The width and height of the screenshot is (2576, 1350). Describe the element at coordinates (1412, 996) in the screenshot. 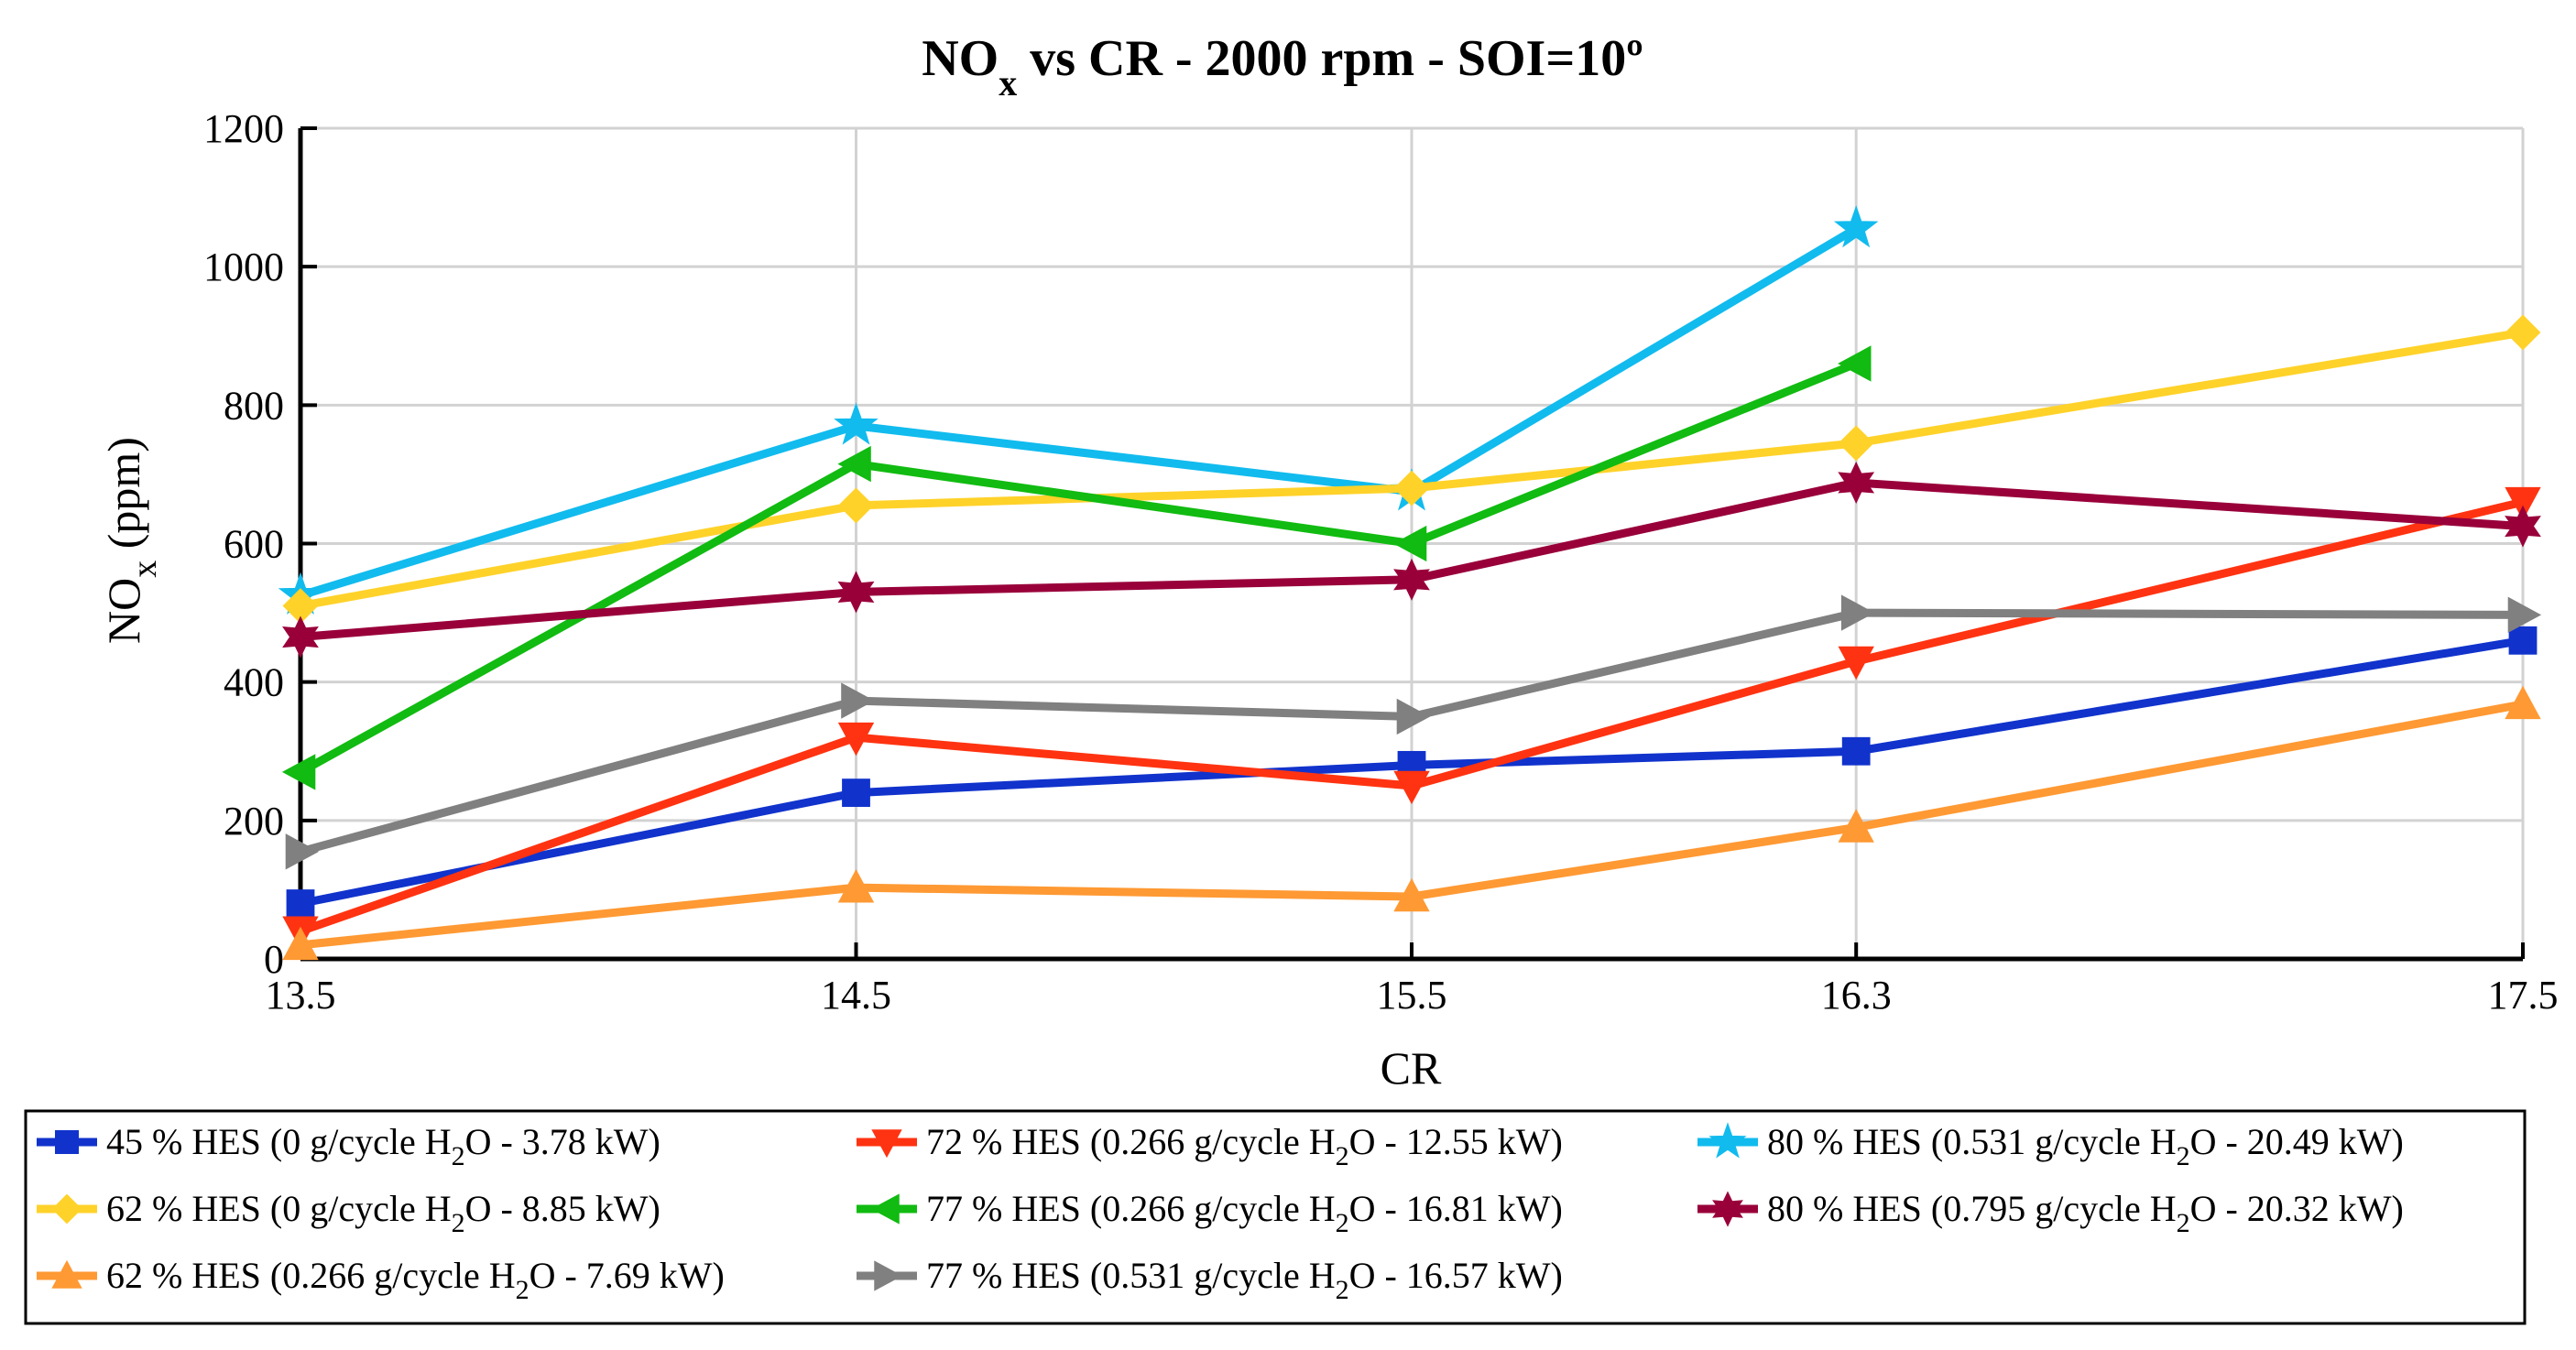

I see `x-tick-label: 15.5` at that location.